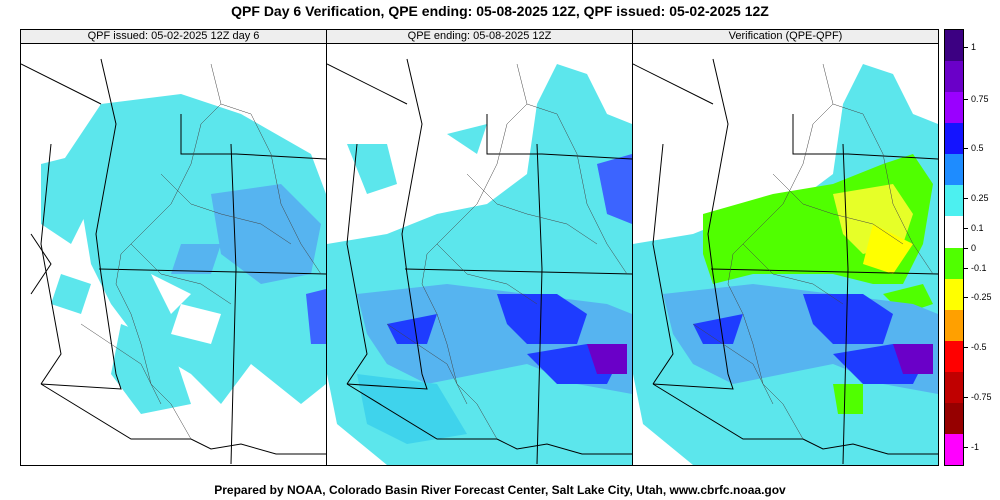 The width and height of the screenshot is (1000, 500). I want to click on color-scale-legend, so click(954, 247).